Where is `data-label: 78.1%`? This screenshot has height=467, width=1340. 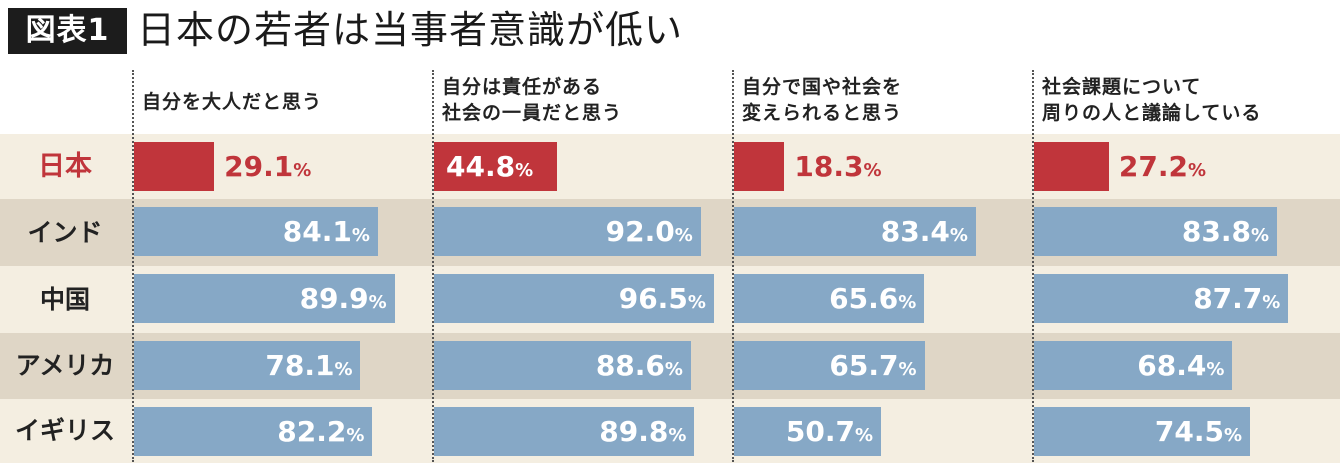
data-label: 78.1% is located at coordinates (309, 365).